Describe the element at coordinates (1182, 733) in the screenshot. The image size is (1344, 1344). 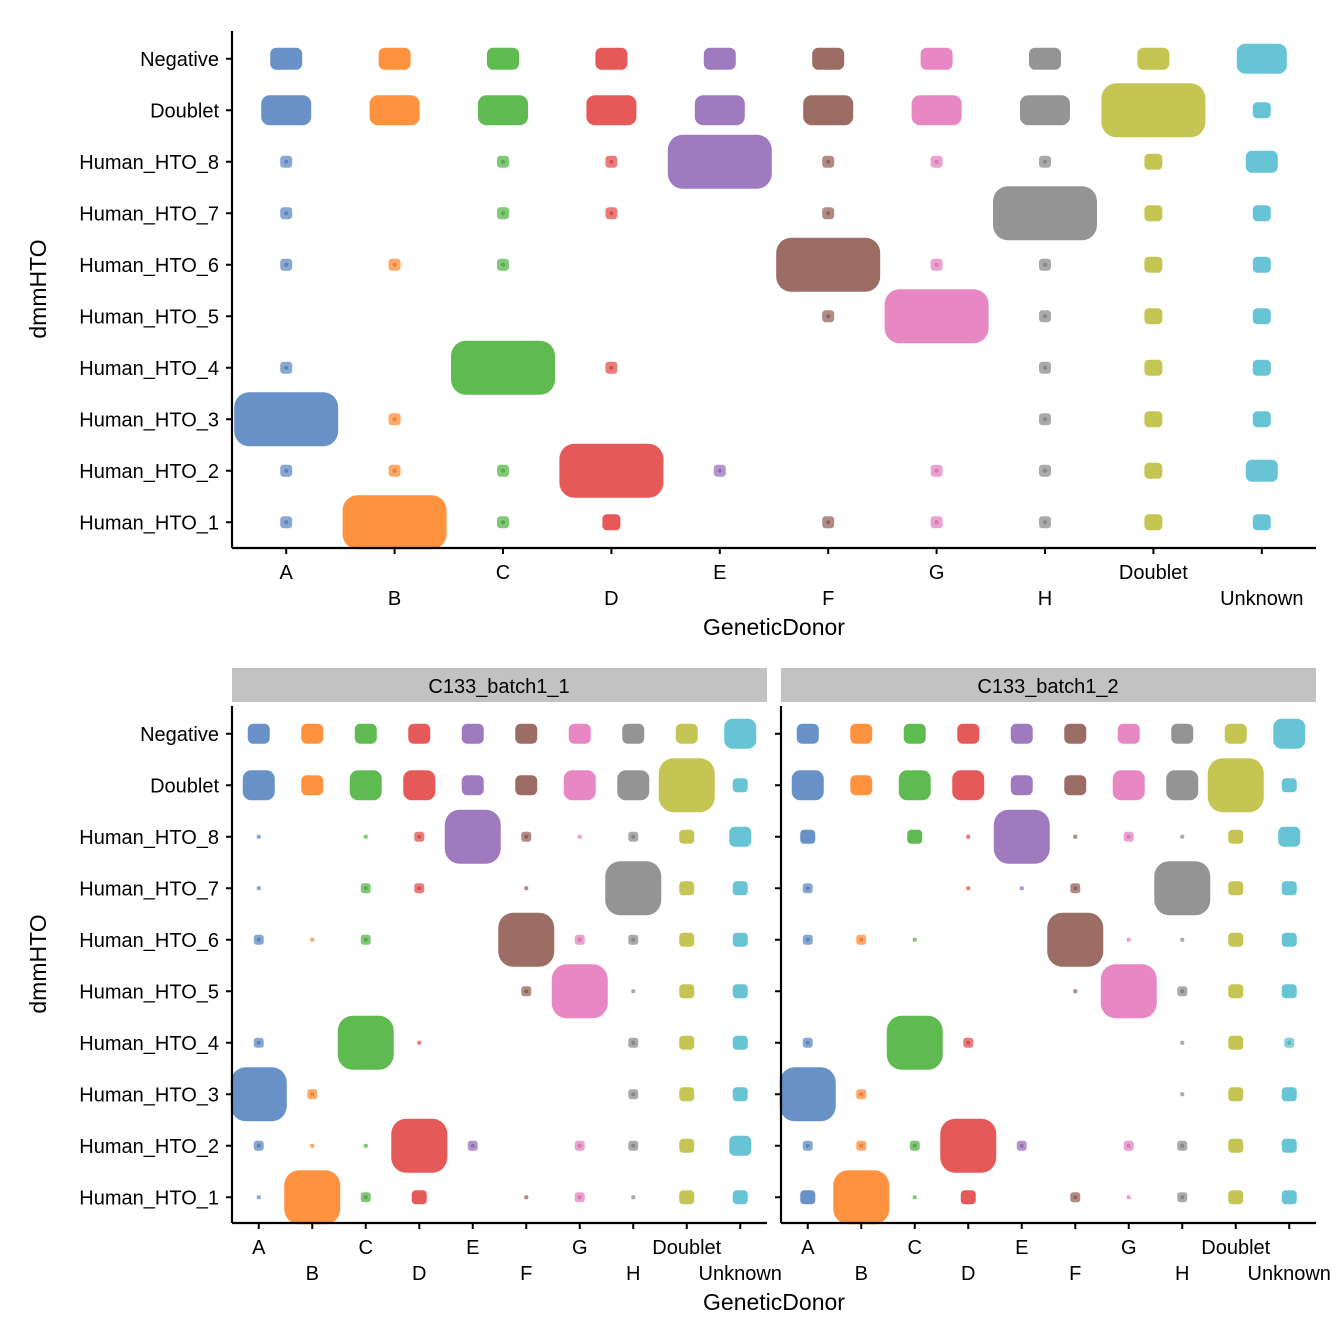
I see `jitter-points-h-negative` at that location.